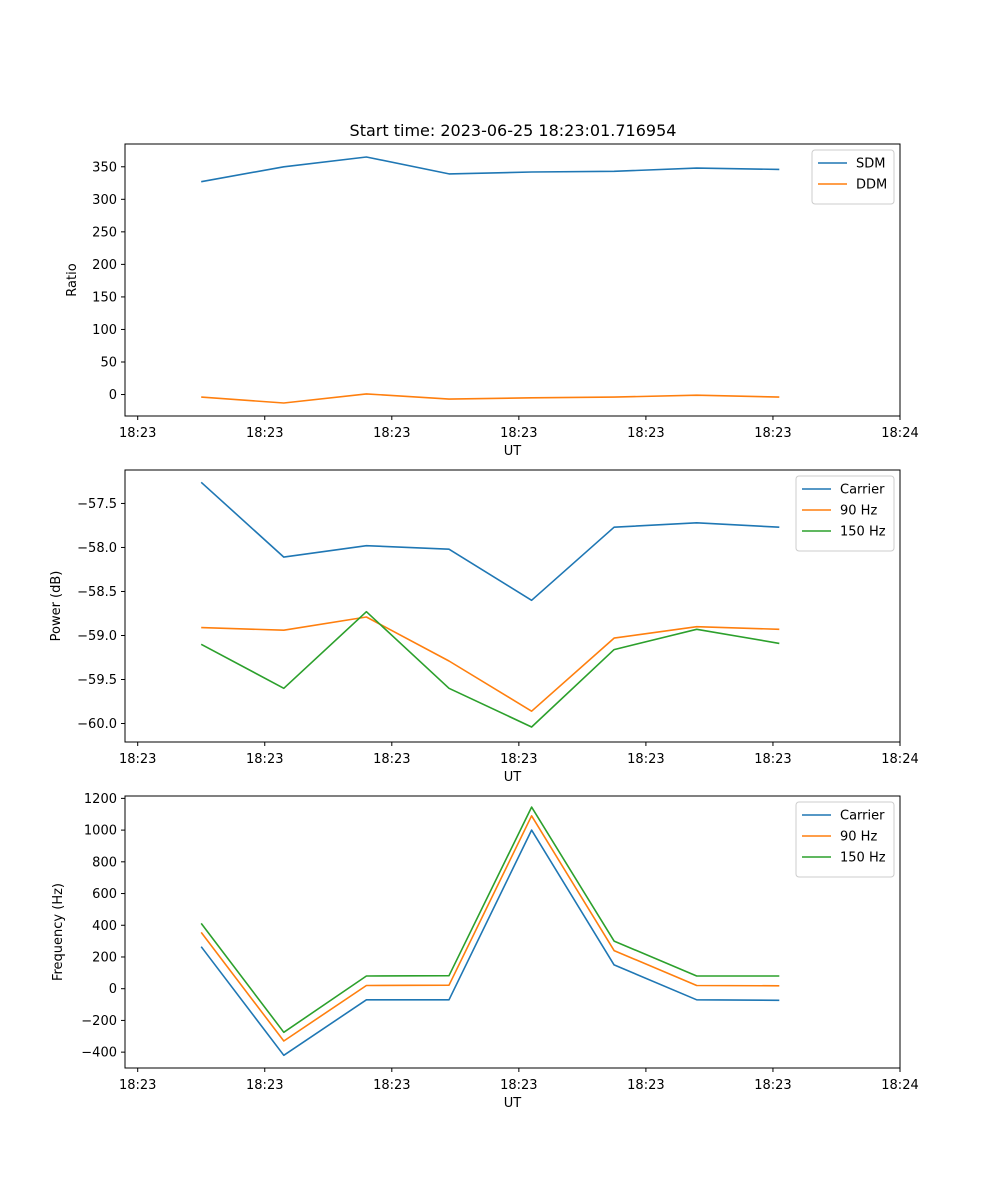  Describe the element at coordinates (871, 185) in the screenshot. I see `legend-label: DDM` at that location.